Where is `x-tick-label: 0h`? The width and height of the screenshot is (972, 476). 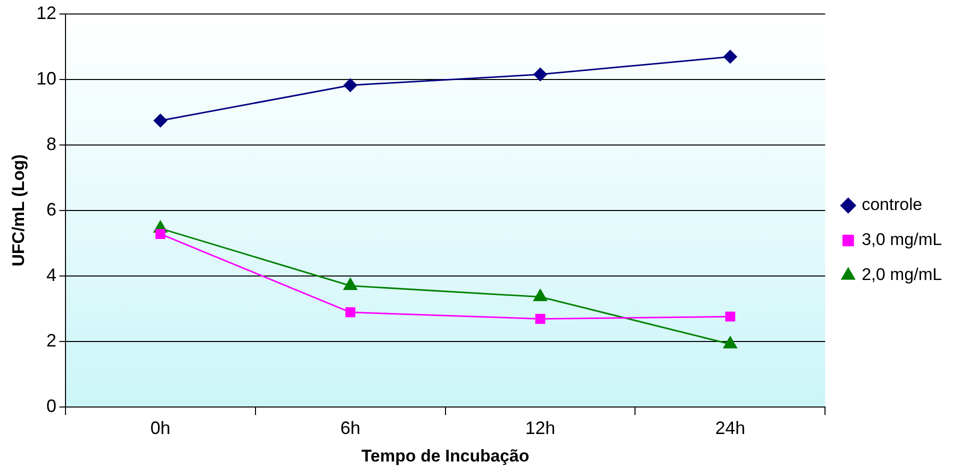
x-tick-label: 0h is located at coordinates (160, 428).